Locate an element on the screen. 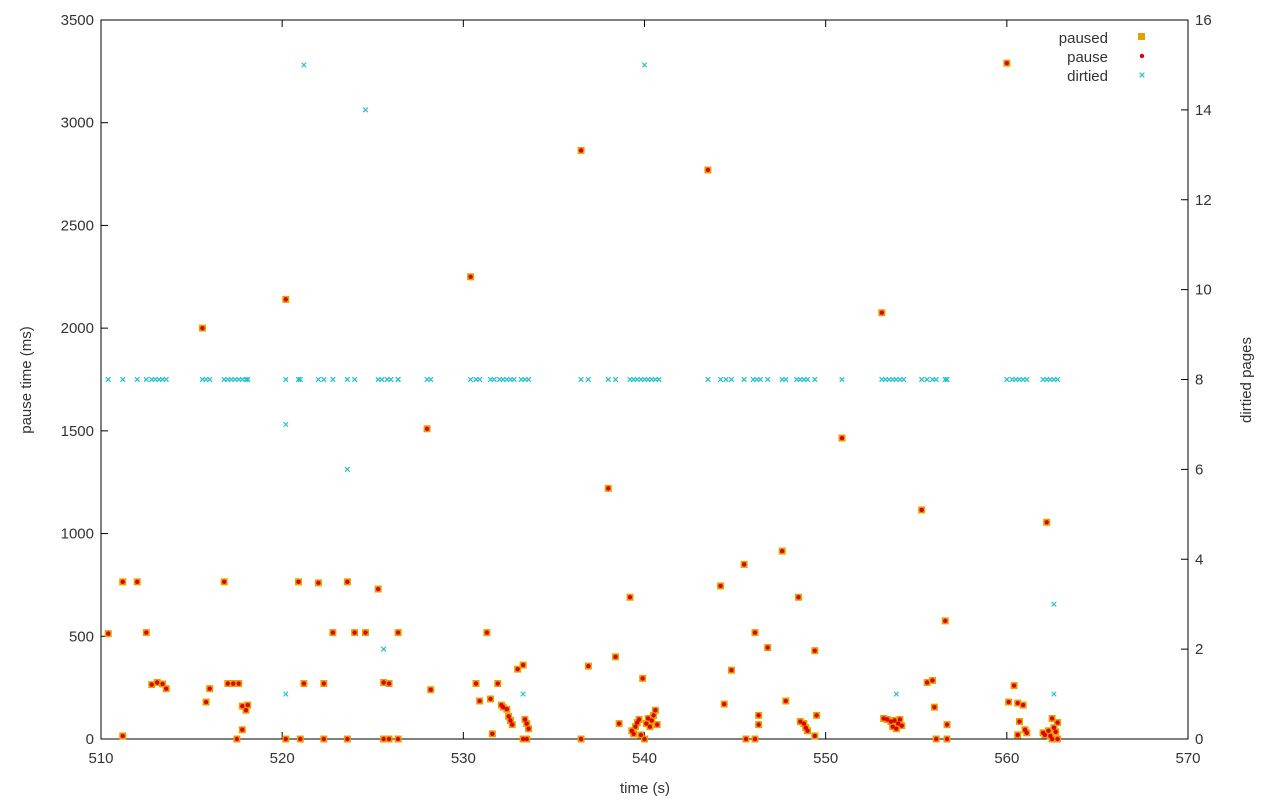  x-axis-label: time (s) is located at coordinates (645, 788).